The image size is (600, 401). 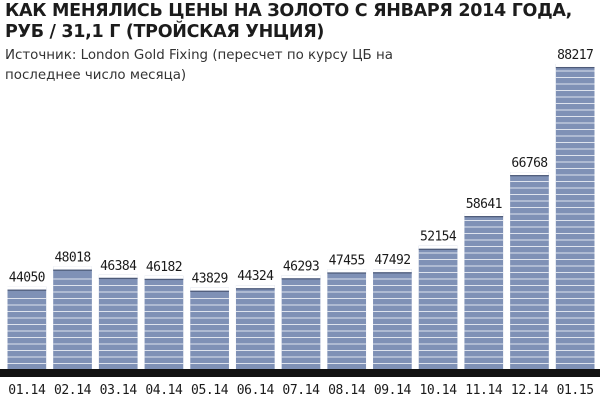 I want to click on tick-label: 08.14, so click(x=347, y=390).